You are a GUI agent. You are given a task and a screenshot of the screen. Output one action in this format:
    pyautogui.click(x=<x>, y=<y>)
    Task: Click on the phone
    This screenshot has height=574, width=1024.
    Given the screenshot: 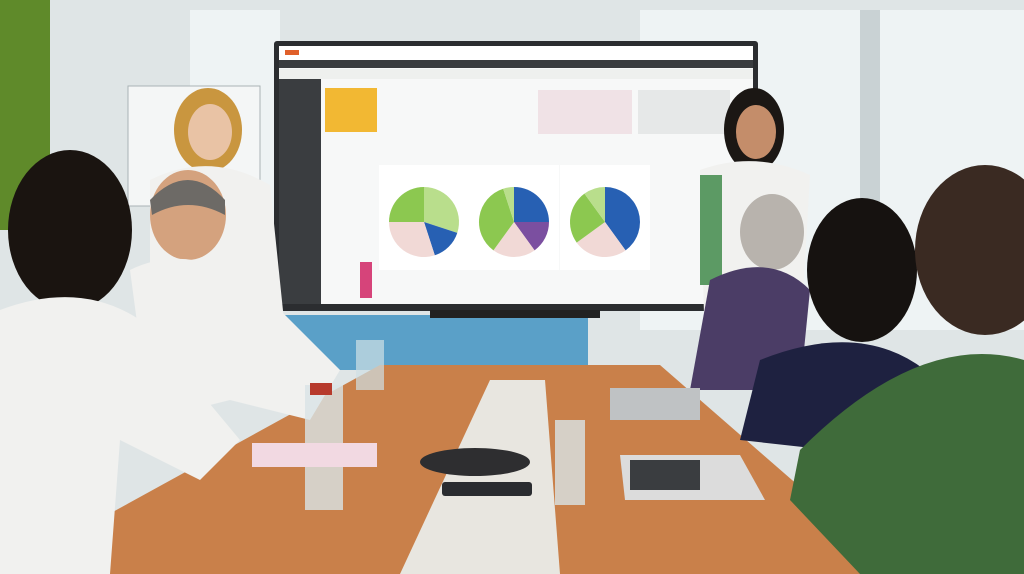 What is the action you would take?
    pyautogui.click(x=487, y=489)
    